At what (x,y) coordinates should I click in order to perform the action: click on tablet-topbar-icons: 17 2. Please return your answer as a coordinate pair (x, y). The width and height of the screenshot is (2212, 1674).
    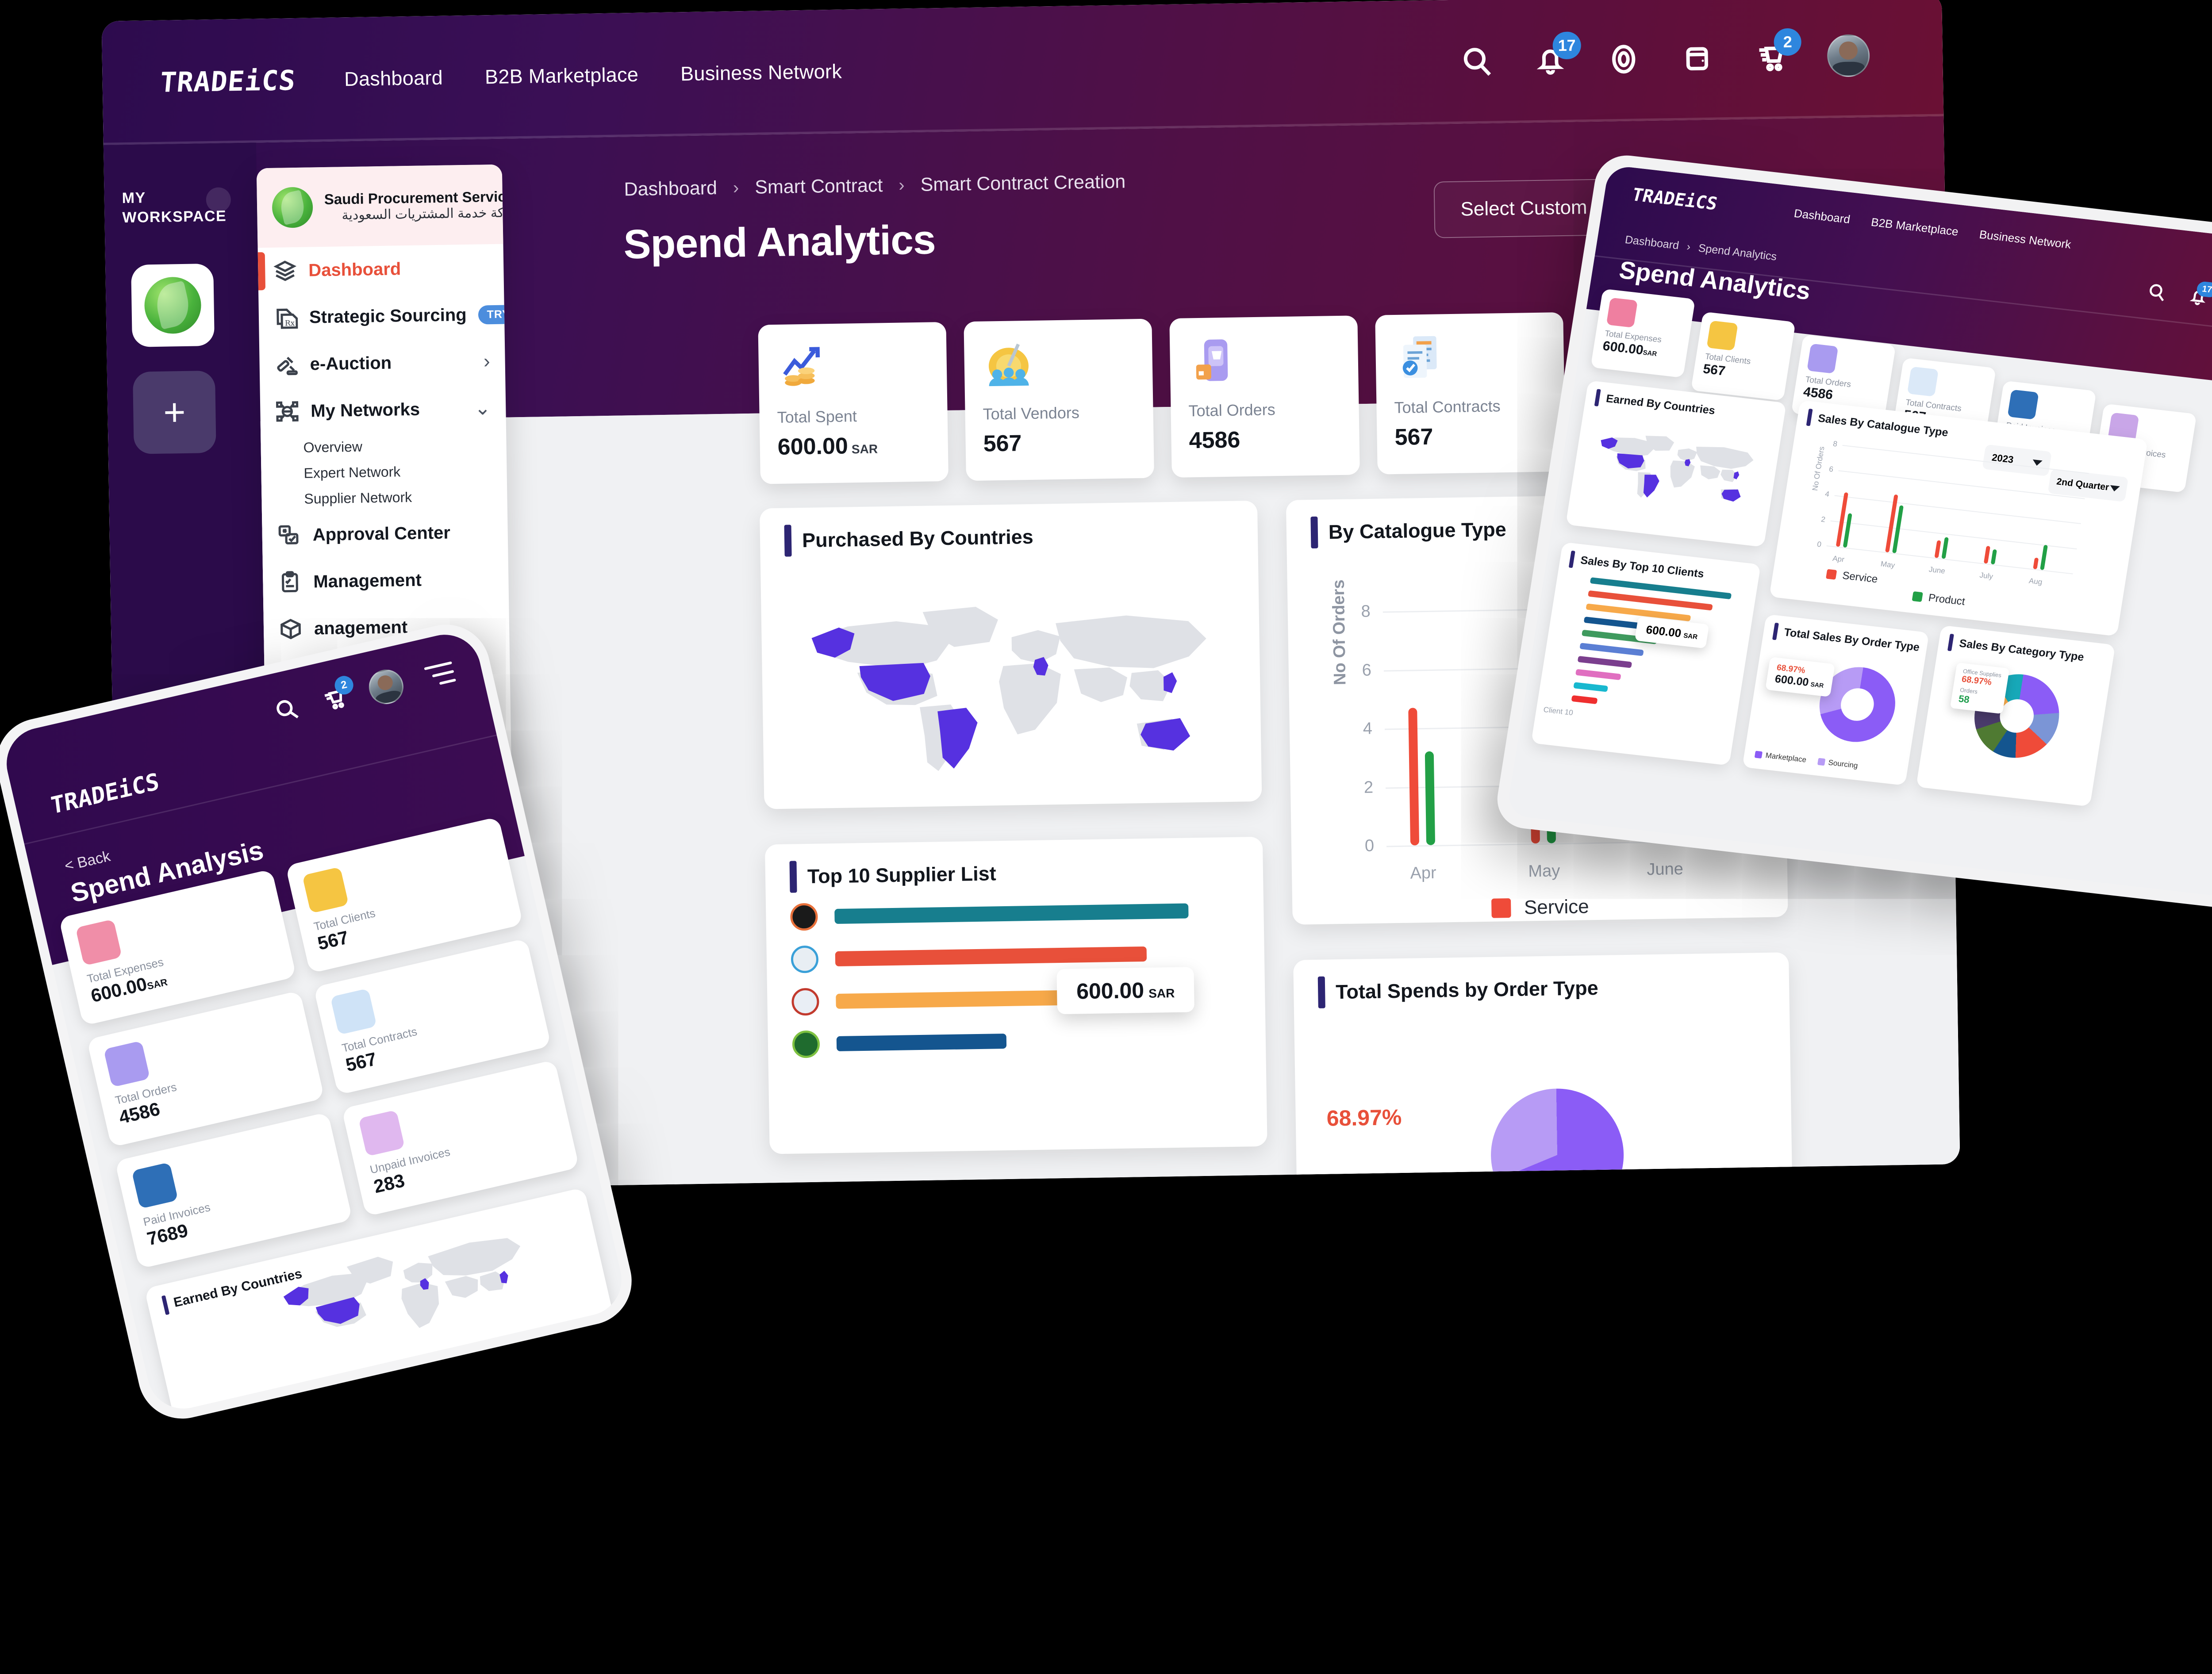
    Looking at the image, I should click on (2179, 305).